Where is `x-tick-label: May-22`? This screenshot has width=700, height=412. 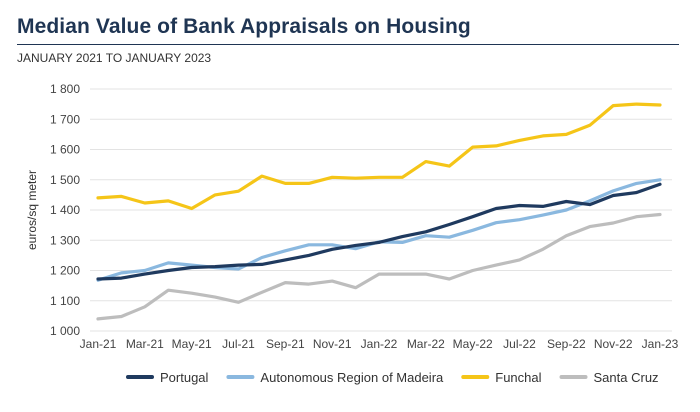
x-tick-label: May-22 is located at coordinates (473, 344).